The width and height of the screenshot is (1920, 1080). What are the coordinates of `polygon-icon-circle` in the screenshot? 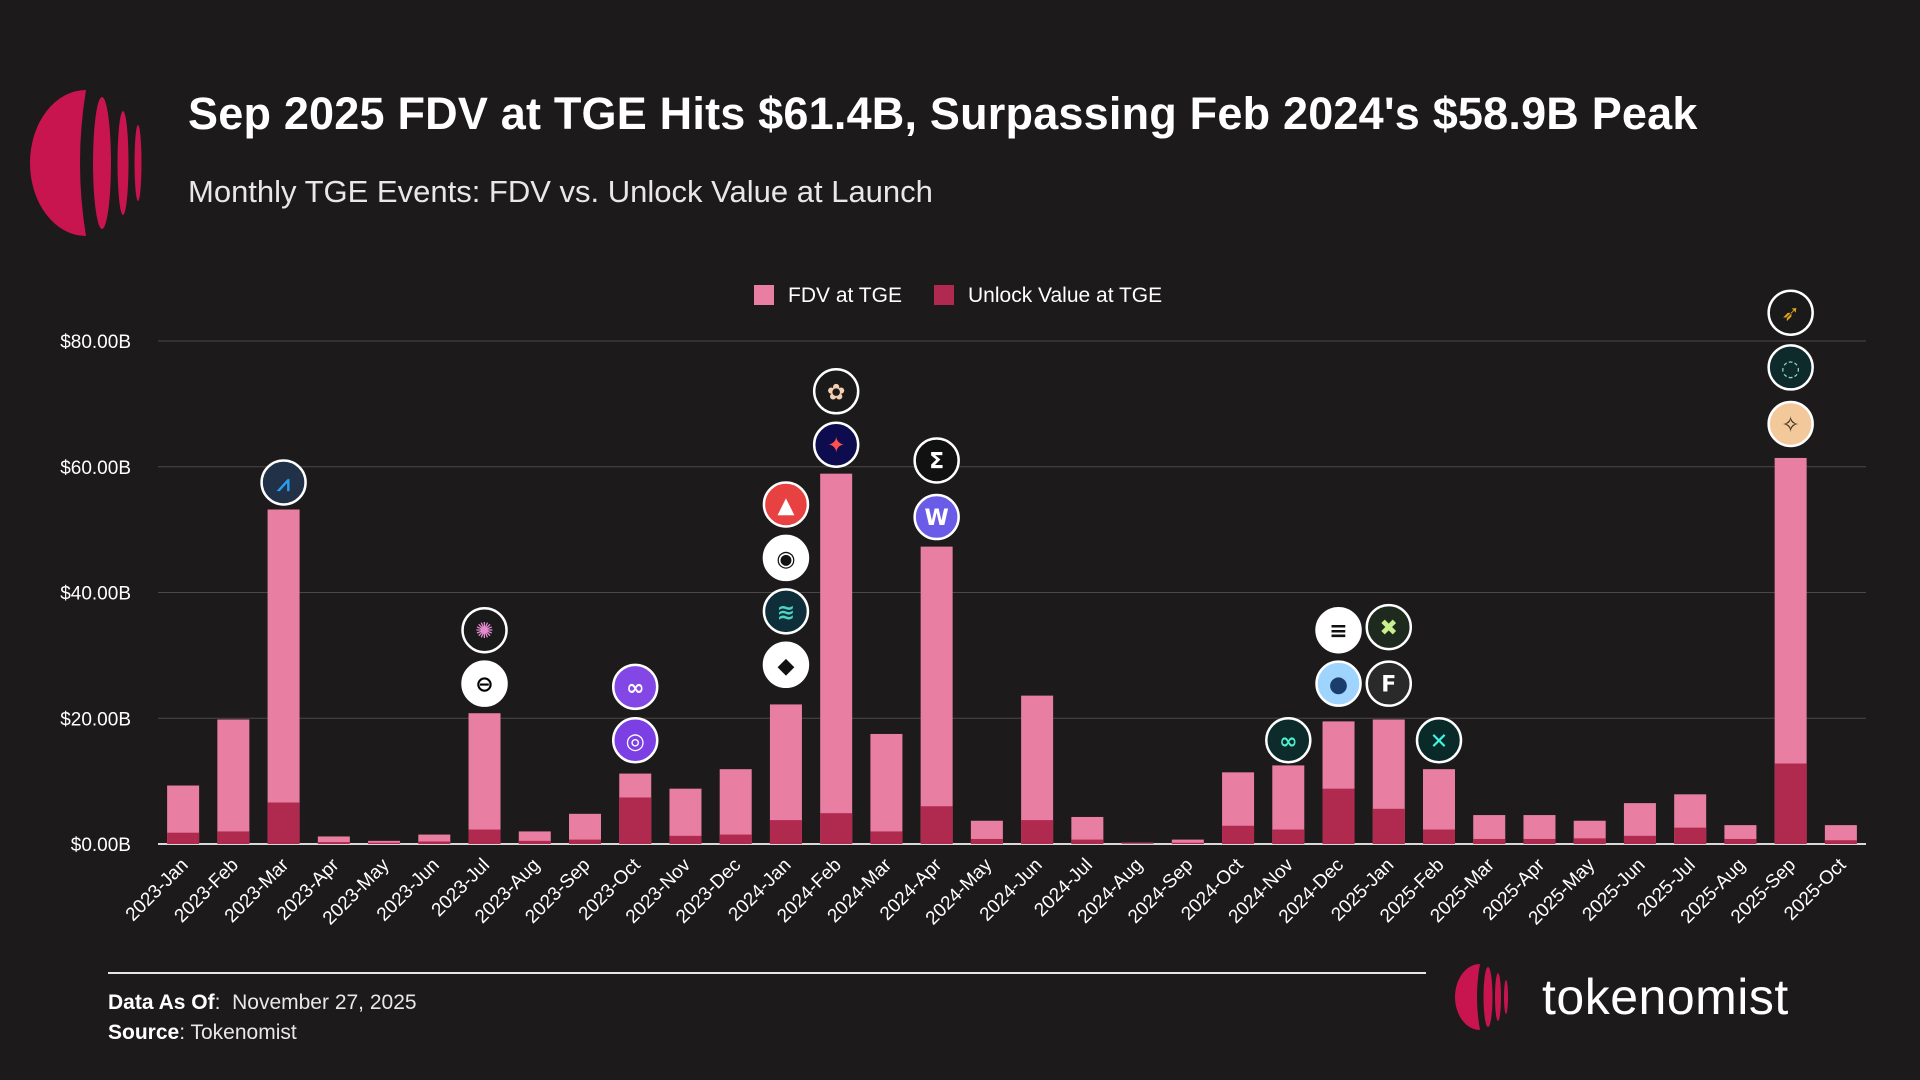 It's located at (635, 687).